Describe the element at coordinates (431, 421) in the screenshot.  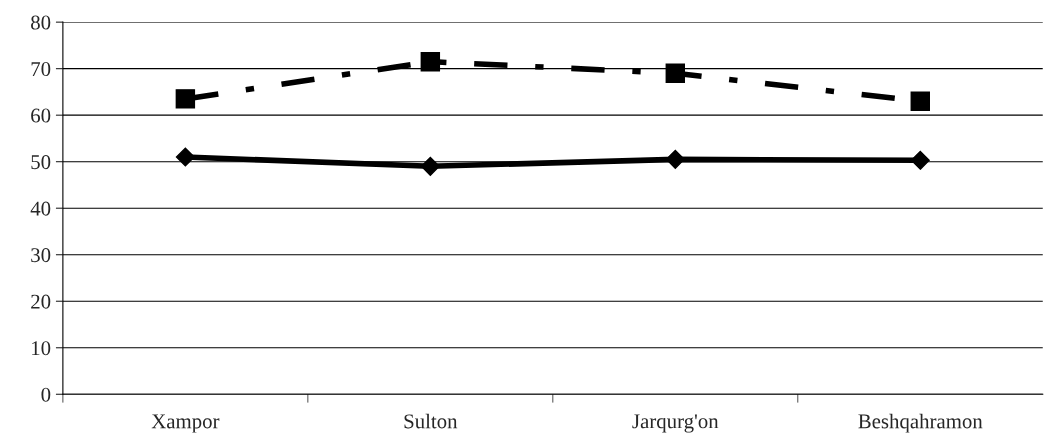
I see `x-tick-label: Sulton` at that location.